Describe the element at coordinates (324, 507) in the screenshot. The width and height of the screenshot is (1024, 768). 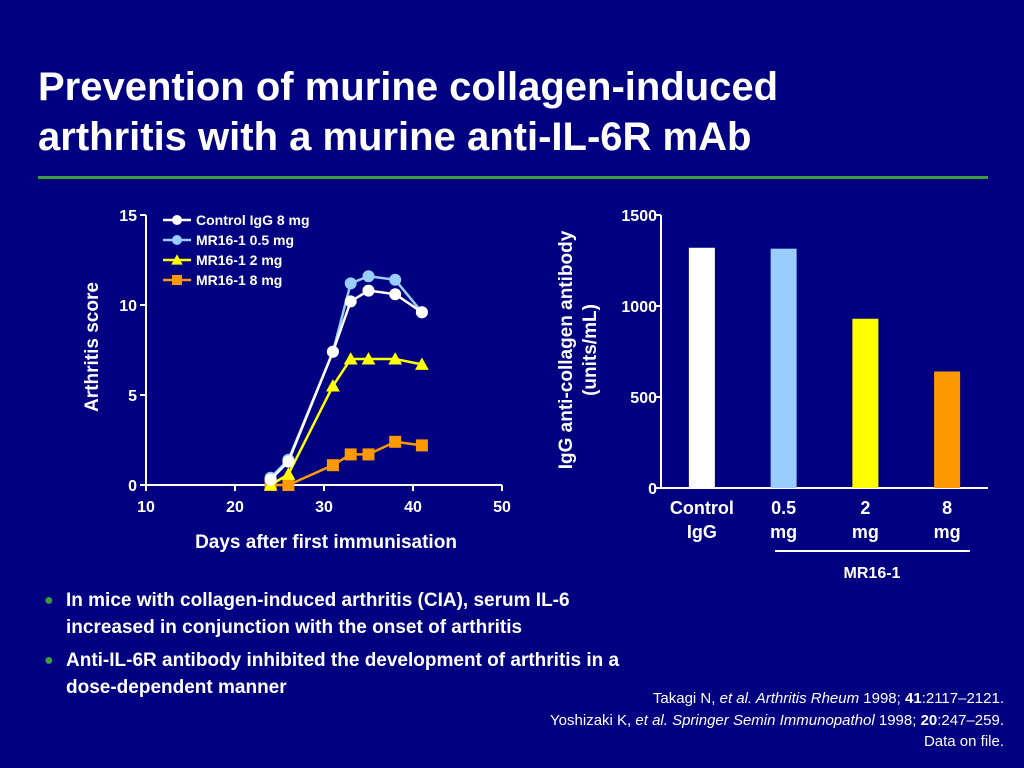
I see `x-tick-label: 30` at that location.